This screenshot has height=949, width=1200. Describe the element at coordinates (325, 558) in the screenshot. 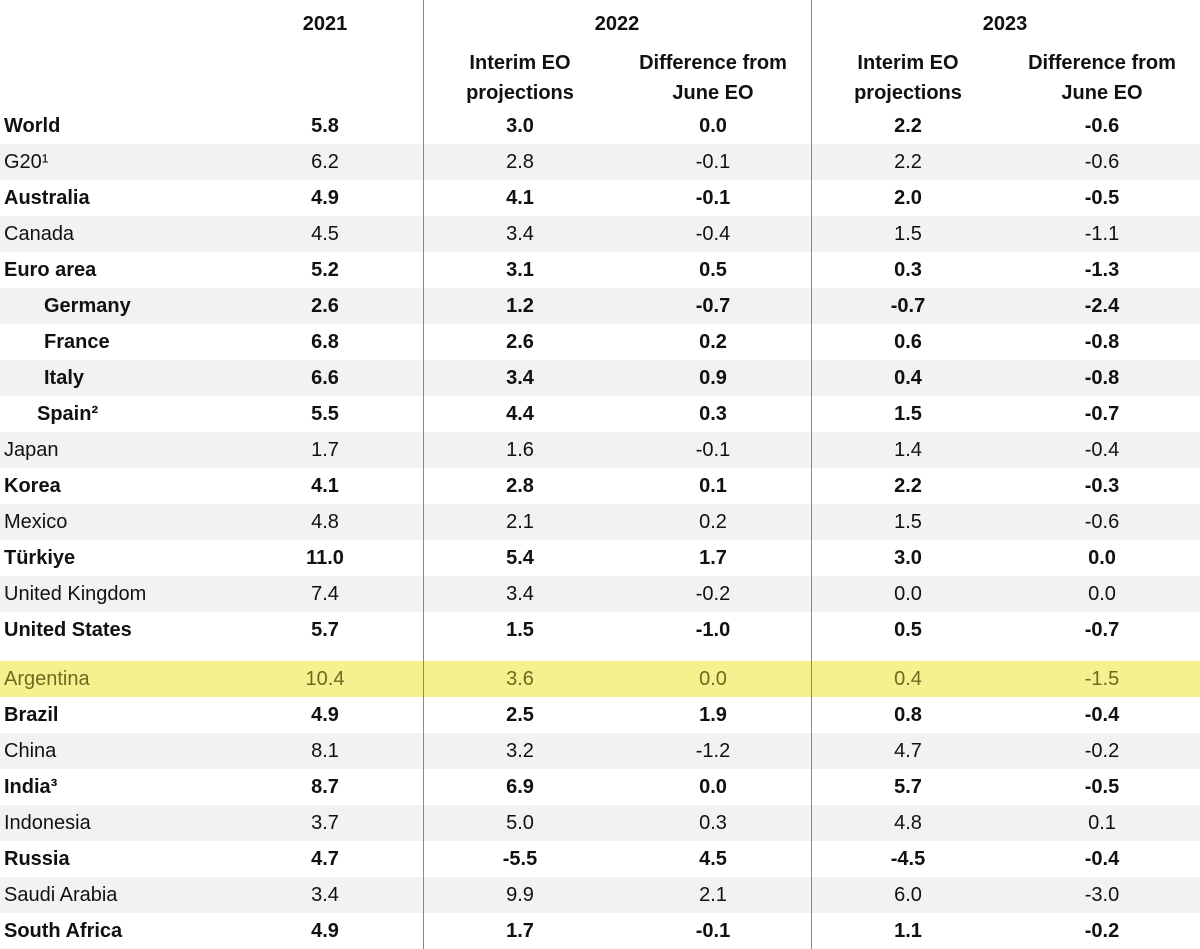

I see `cell: 11.0` at that location.